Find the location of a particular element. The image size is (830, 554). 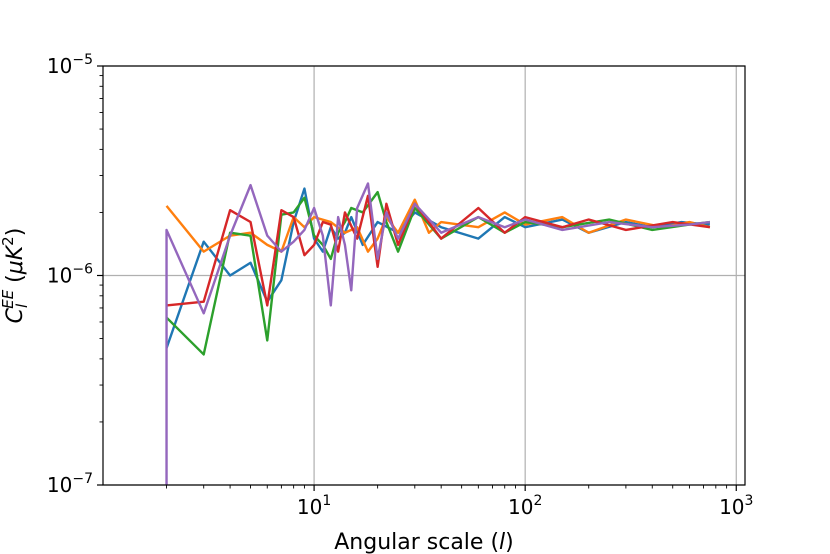

y-axis-label: ClEE (μK2) is located at coordinates (15, 276).